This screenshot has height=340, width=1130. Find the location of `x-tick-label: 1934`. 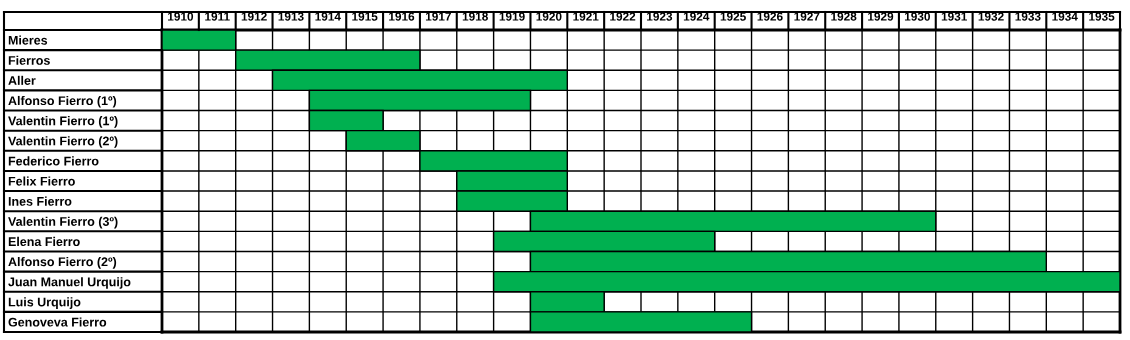

x-tick-label: 1934 is located at coordinates (1065, 16).